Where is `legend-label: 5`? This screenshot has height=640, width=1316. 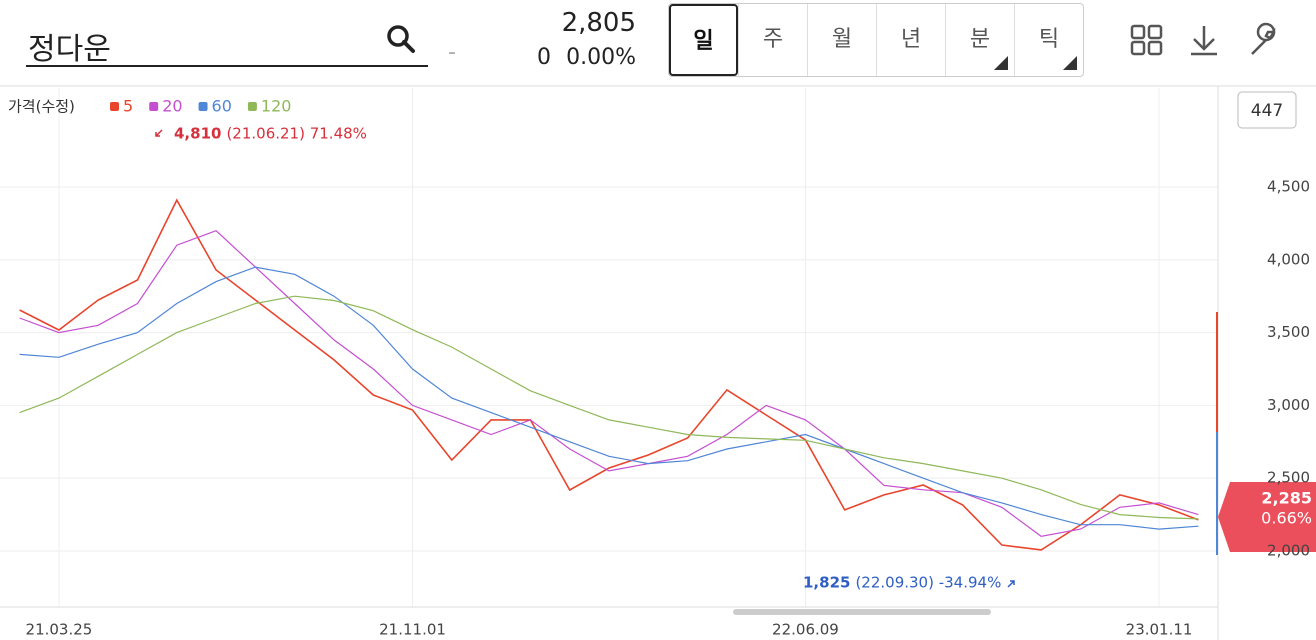 legend-label: 5 is located at coordinates (128, 106).